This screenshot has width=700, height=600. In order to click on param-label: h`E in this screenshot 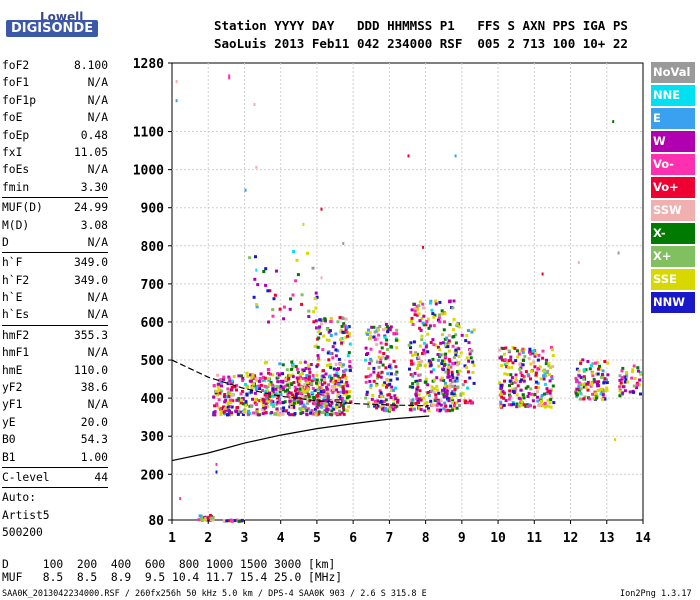, I will do `click(12, 298)`.